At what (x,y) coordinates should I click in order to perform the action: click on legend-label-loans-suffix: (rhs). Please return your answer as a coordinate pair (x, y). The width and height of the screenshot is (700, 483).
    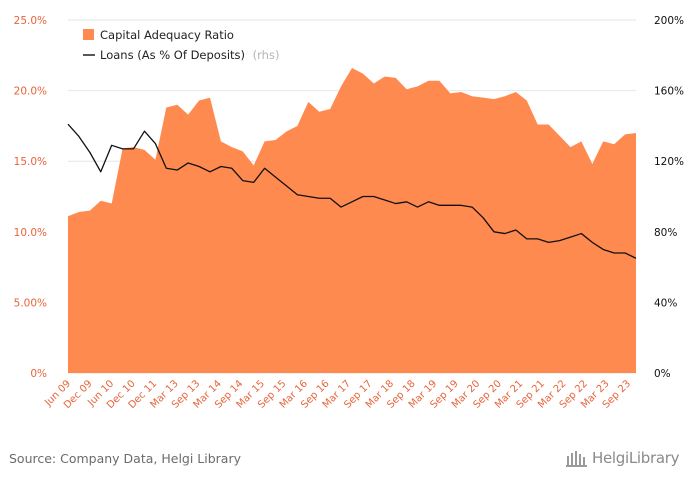
    Looking at the image, I should click on (266, 55).